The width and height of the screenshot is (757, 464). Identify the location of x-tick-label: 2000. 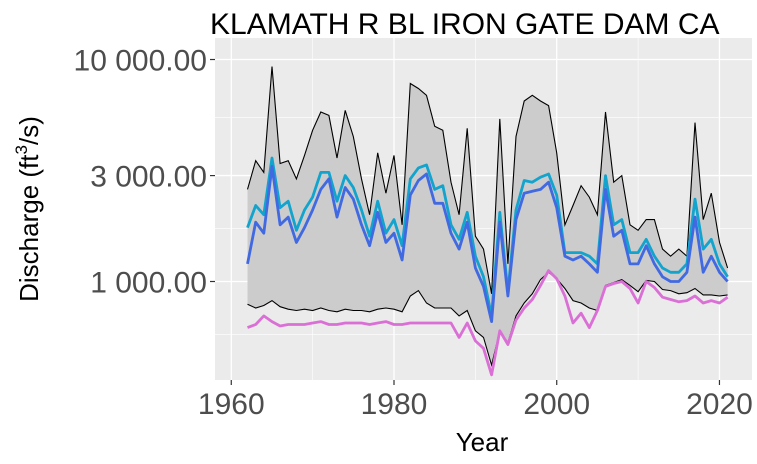
(556, 404).